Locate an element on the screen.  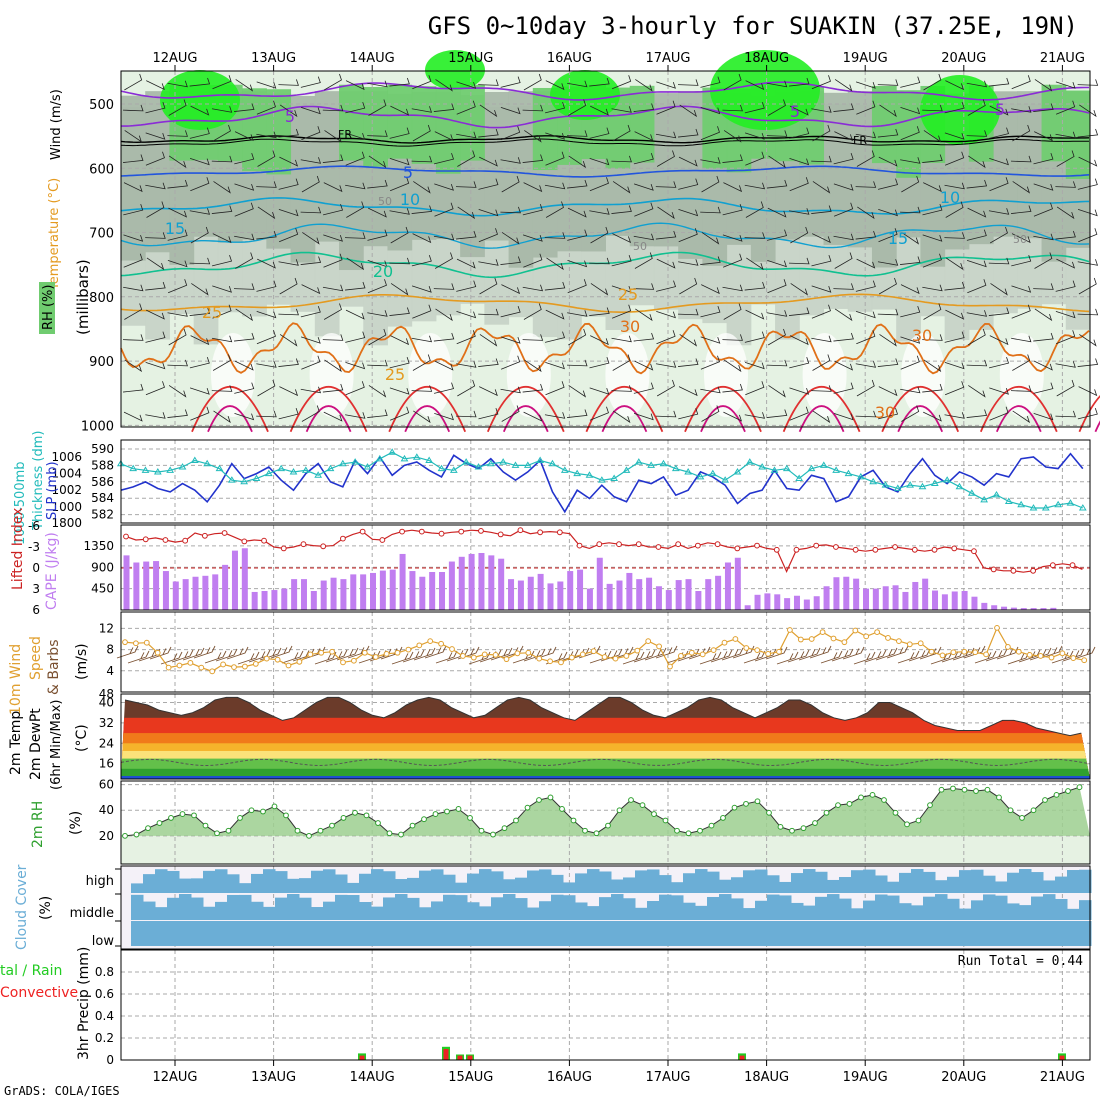
axis-label-wind-units: (m/s) is located at coordinates (82, 661).